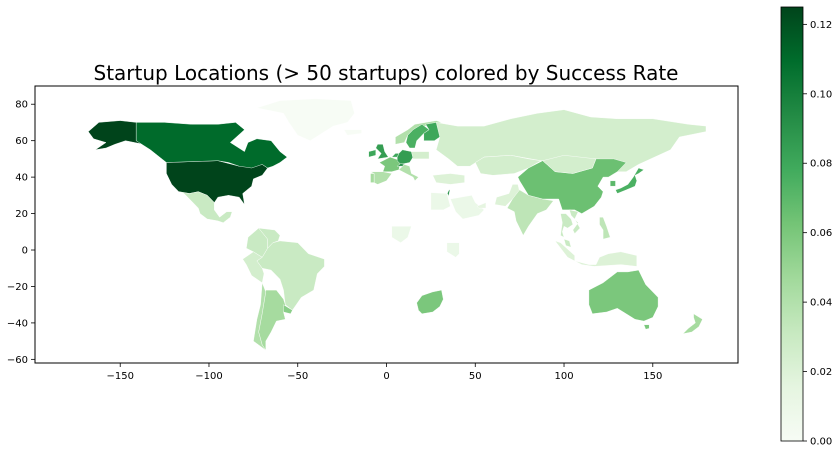 Image resolution: width=837 pixels, height=454 pixels. Describe the element at coordinates (401, 234) in the screenshot. I see `region-nigeria` at that location.